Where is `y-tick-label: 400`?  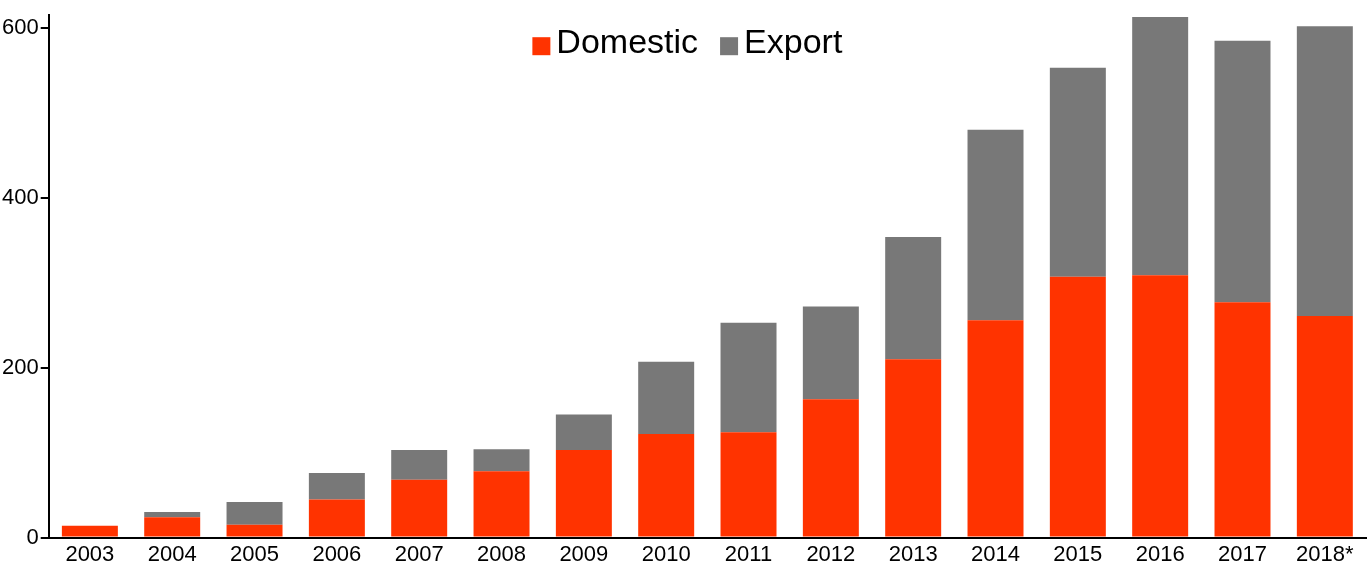
y-tick-label: 400 is located at coordinates (20, 196).